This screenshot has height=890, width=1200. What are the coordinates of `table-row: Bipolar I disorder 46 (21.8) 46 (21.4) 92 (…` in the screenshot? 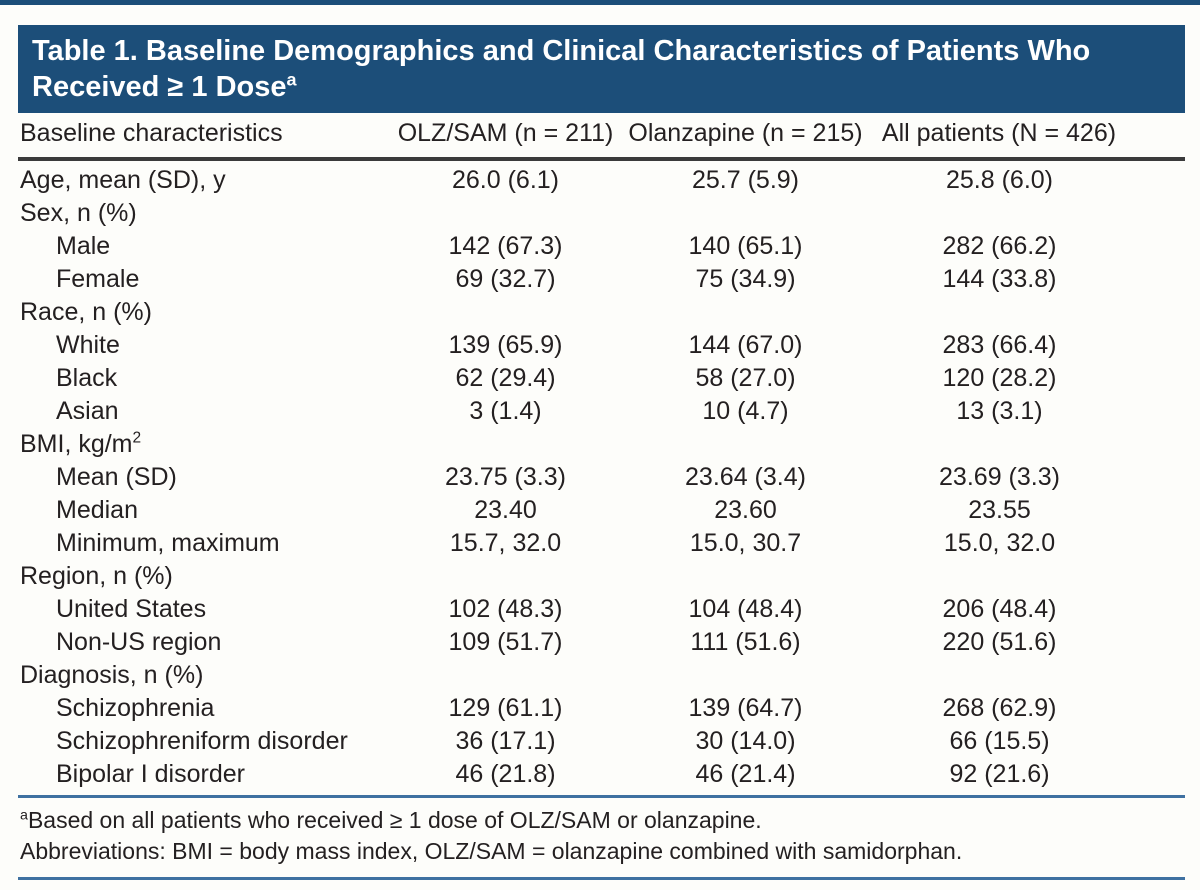 It's located at (601, 778).